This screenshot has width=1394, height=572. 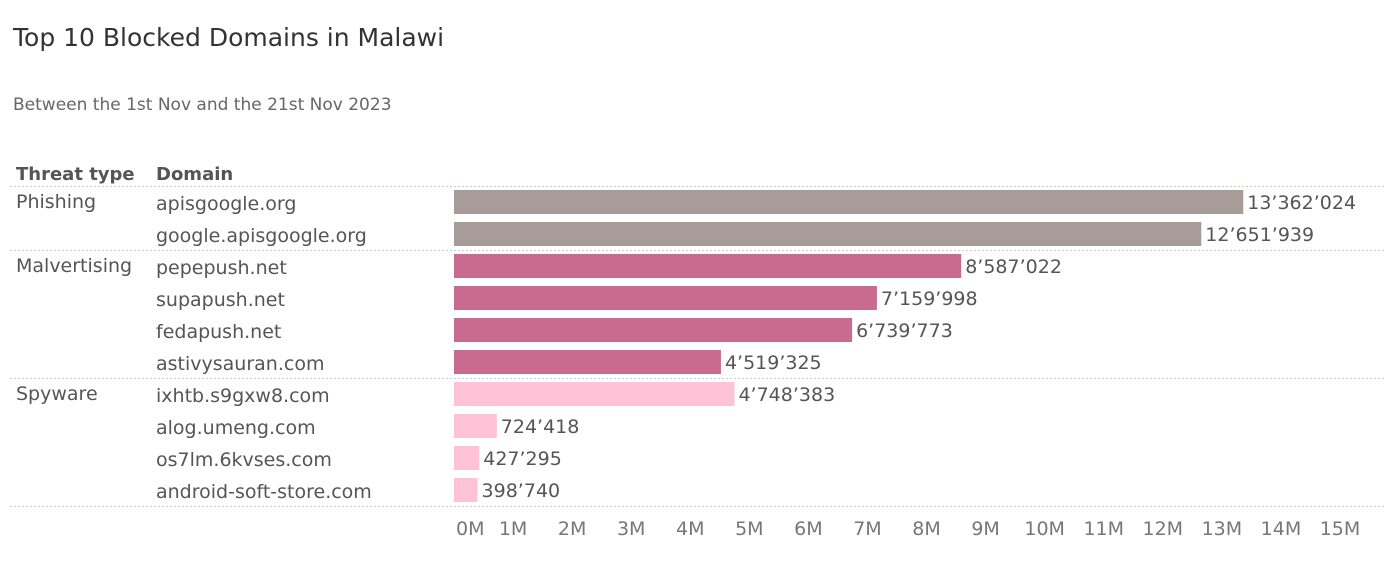 I want to click on bar-value-label: 427’295, so click(x=522, y=459).